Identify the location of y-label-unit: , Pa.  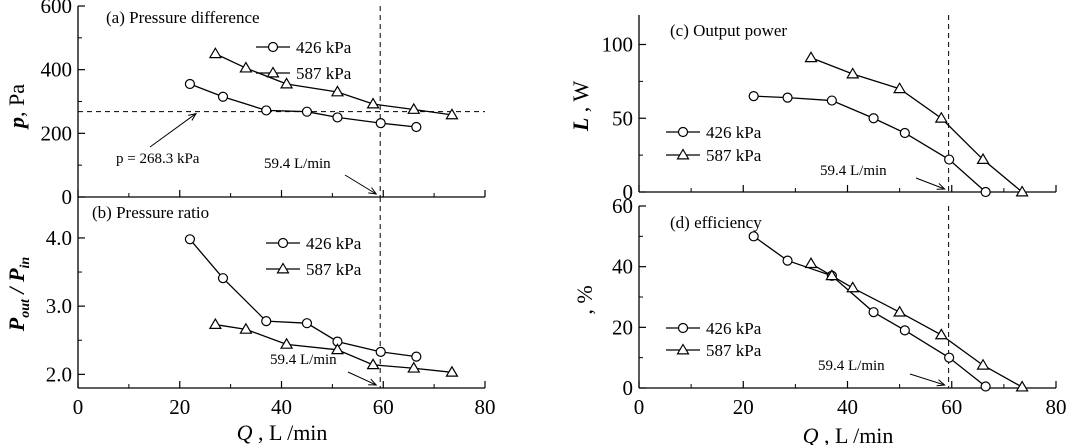
(16, 100).